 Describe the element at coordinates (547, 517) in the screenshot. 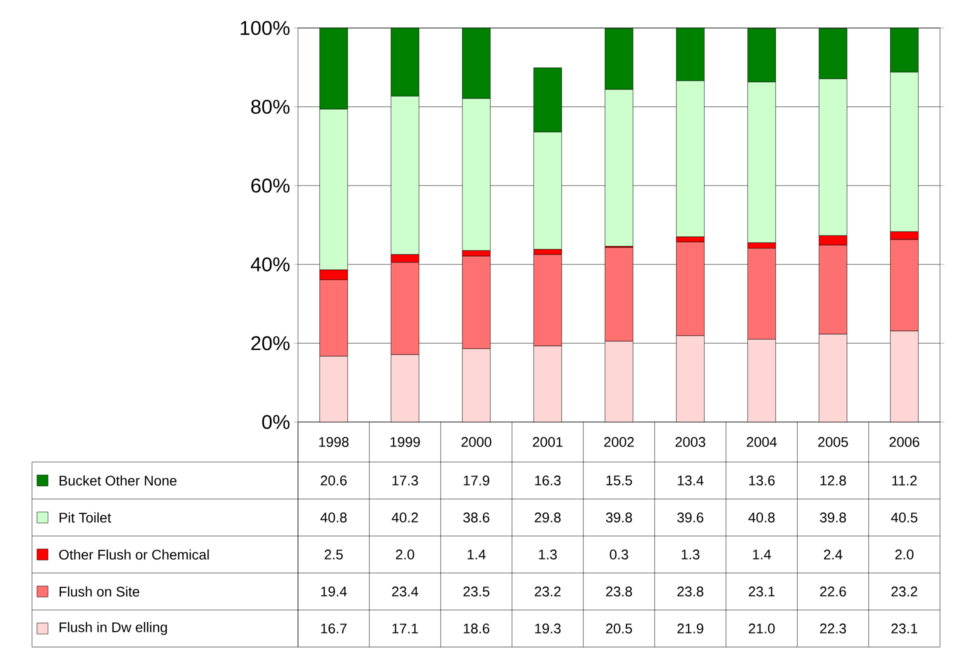

I see `data-label: 29.8` at that location.